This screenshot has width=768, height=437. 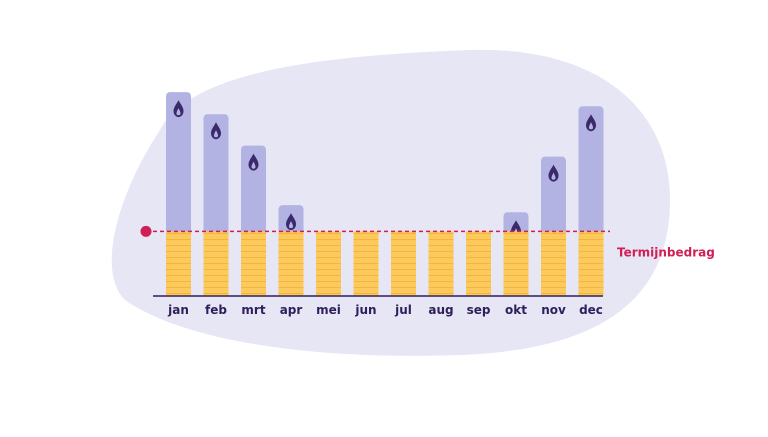 I want to click on bar-base-jul, so click(x=403, y=263).